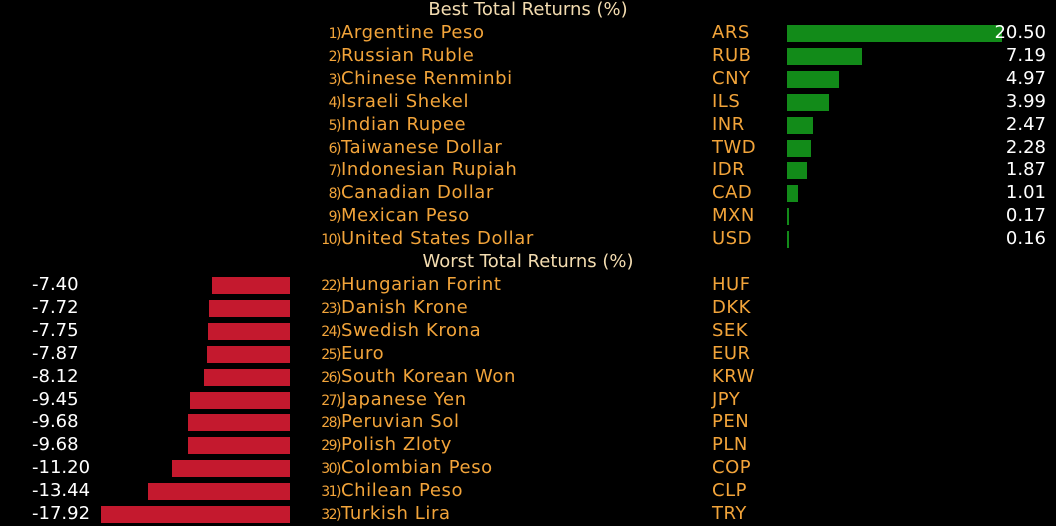 This screenshot has width=1056, height=526. What do you see at coordinates (417, 468) in the screenshot?
I see `currency-name: Colombian Peso` at bounding box center [417, 468].